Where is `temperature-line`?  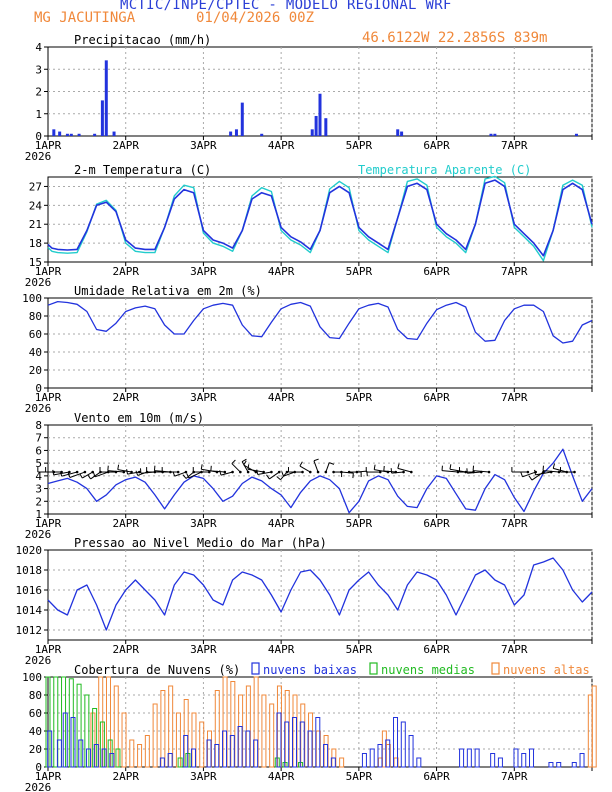 temperature-line is located at coordinates (320, 218).